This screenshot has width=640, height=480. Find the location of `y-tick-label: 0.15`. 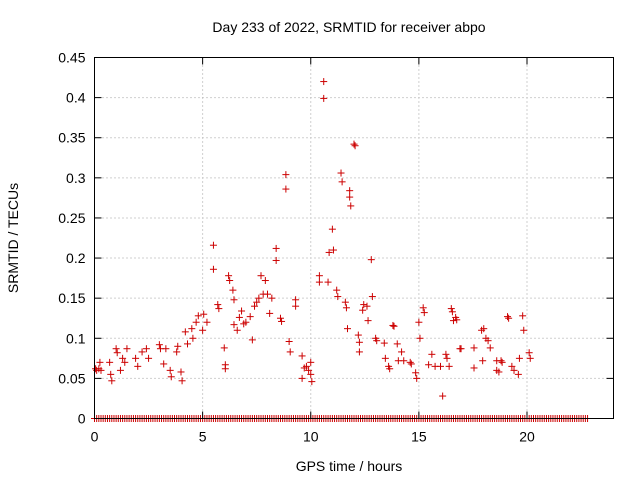

y-tick-label: 0.15 is located at coordinates (71, 298).